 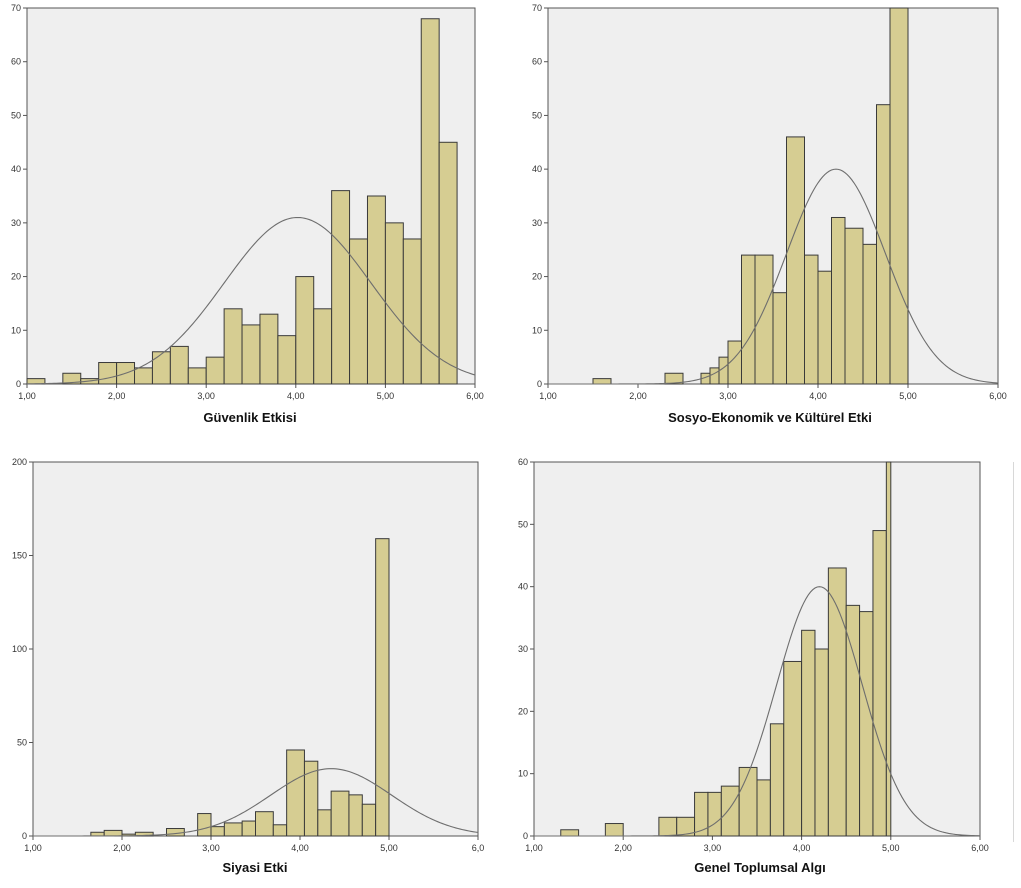 I want to click on page-edge-rule, so click(x=1013, y=652).